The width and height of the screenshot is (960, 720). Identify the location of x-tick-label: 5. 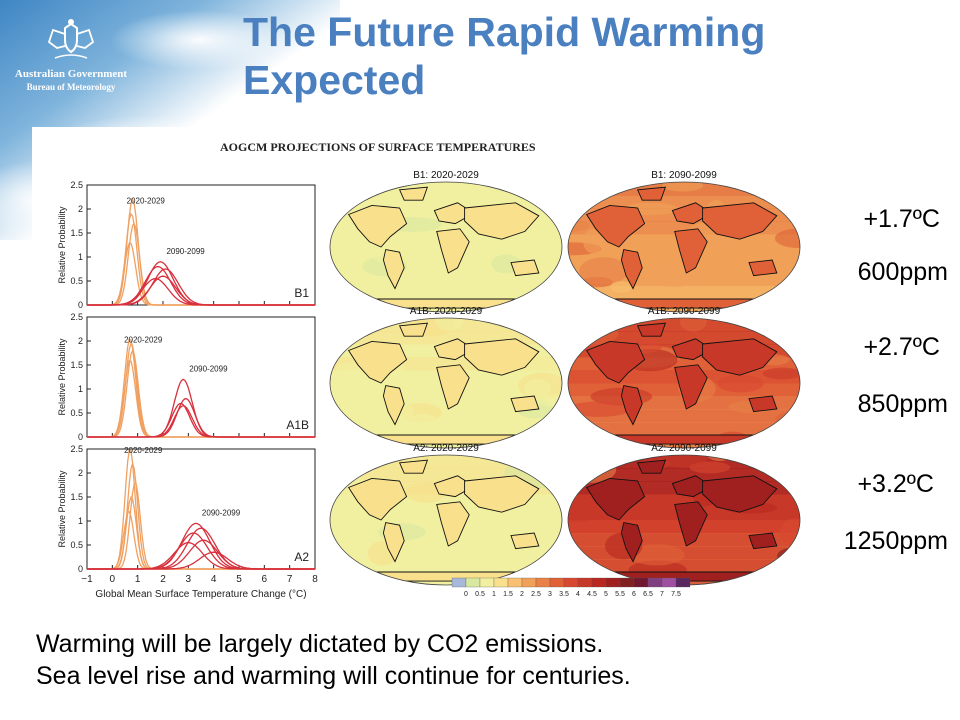
(239, 579).